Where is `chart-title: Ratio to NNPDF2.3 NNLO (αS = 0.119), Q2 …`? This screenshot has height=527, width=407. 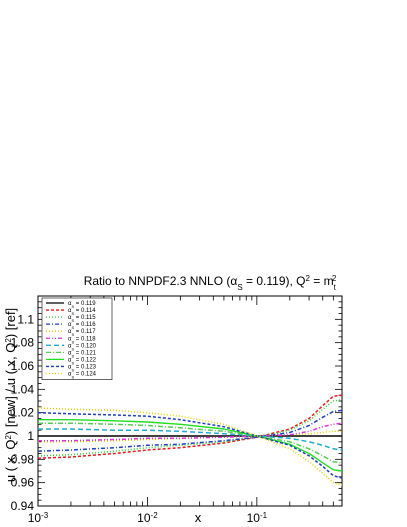 chart-title: Ratio to NNPDF2.3 NNLO (αS = 0.119), Q2 … is located at coordinates (210, 283).